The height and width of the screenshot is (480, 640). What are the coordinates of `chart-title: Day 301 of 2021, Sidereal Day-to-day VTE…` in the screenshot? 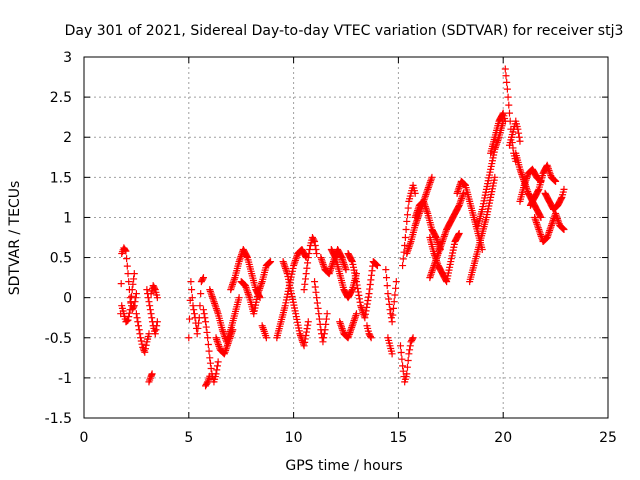 It's located at (344, 31).